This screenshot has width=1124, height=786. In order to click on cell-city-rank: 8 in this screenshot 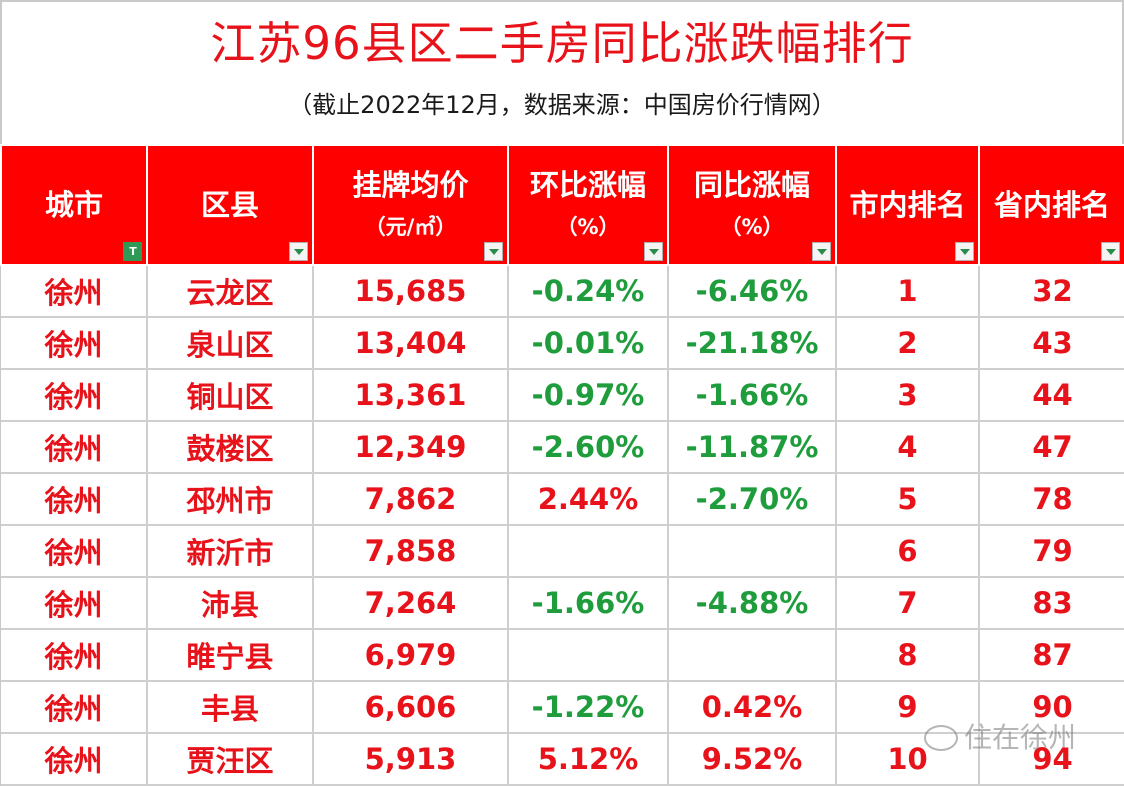, I will do `click(908, 655)`.